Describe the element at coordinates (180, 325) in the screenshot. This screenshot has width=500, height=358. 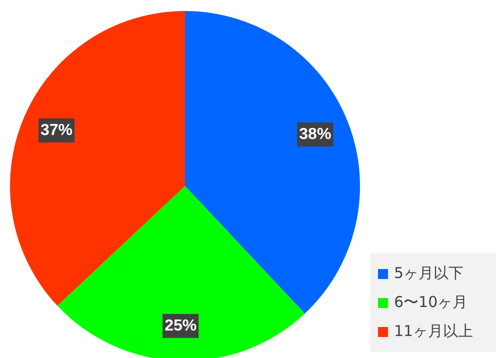
I see `data-label: 25%` at that location.